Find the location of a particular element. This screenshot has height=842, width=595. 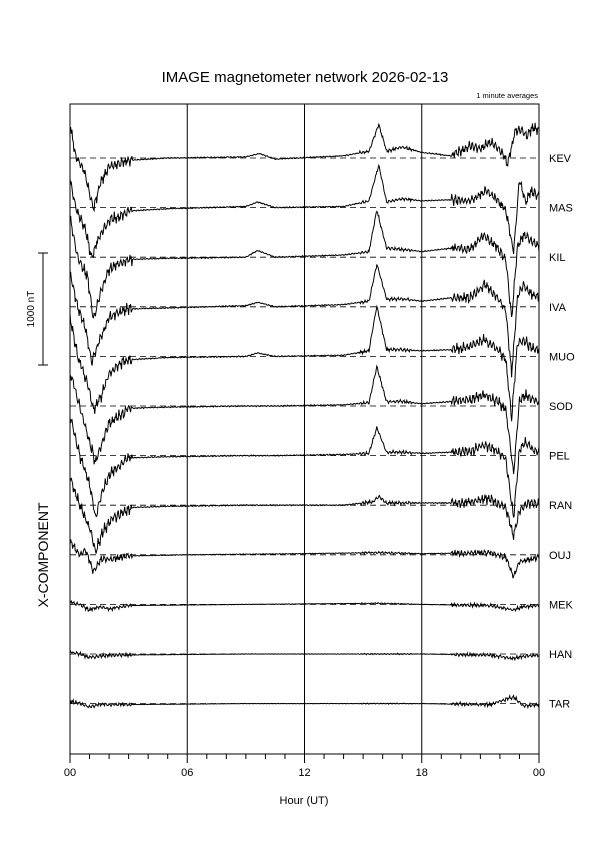

station-label-iva: IVA is located at coordinates (558, 308).